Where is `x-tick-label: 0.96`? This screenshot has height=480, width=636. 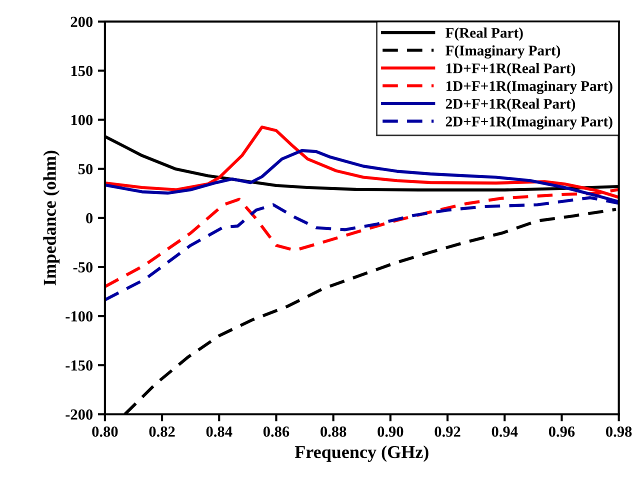
x-tick-label: 0.96 is located at coordinates (561, 431).